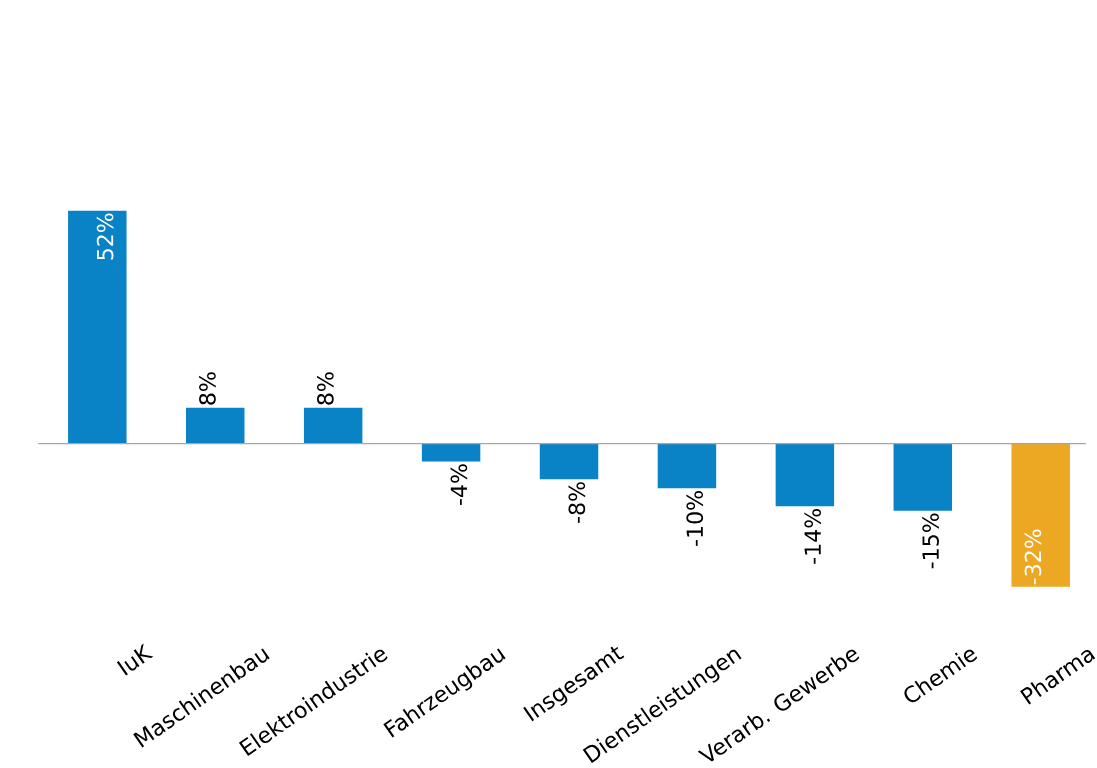  I want to click on data-label: -14%, so click(813, 536).